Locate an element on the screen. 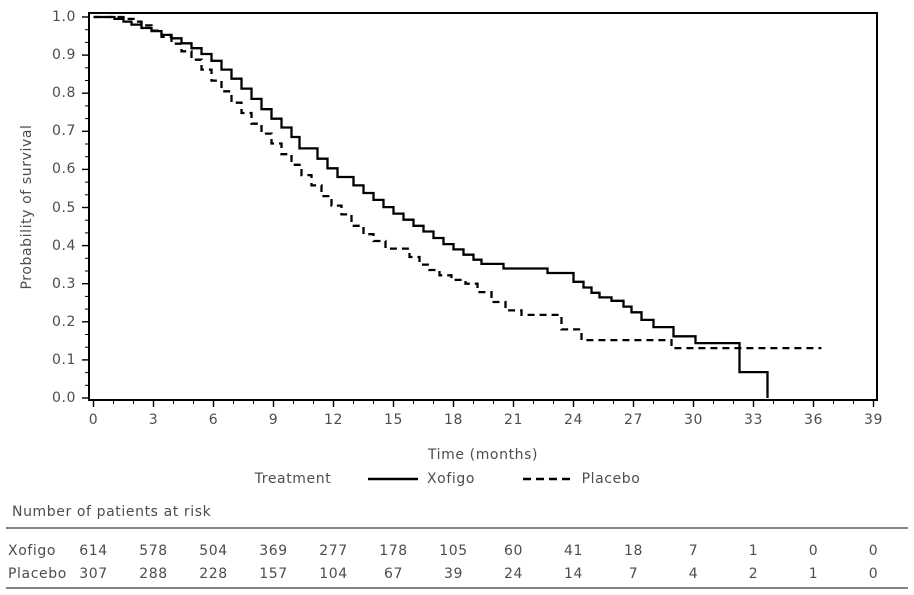 The image size is (914, 595). risk-value-placebo-m18: 39 is located at coordinates (453, 574).